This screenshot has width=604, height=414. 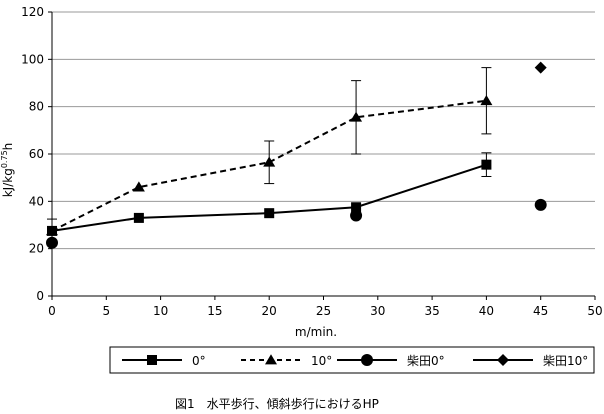 I want to click on y-tick-label: 20, so click(x=36, y=249).